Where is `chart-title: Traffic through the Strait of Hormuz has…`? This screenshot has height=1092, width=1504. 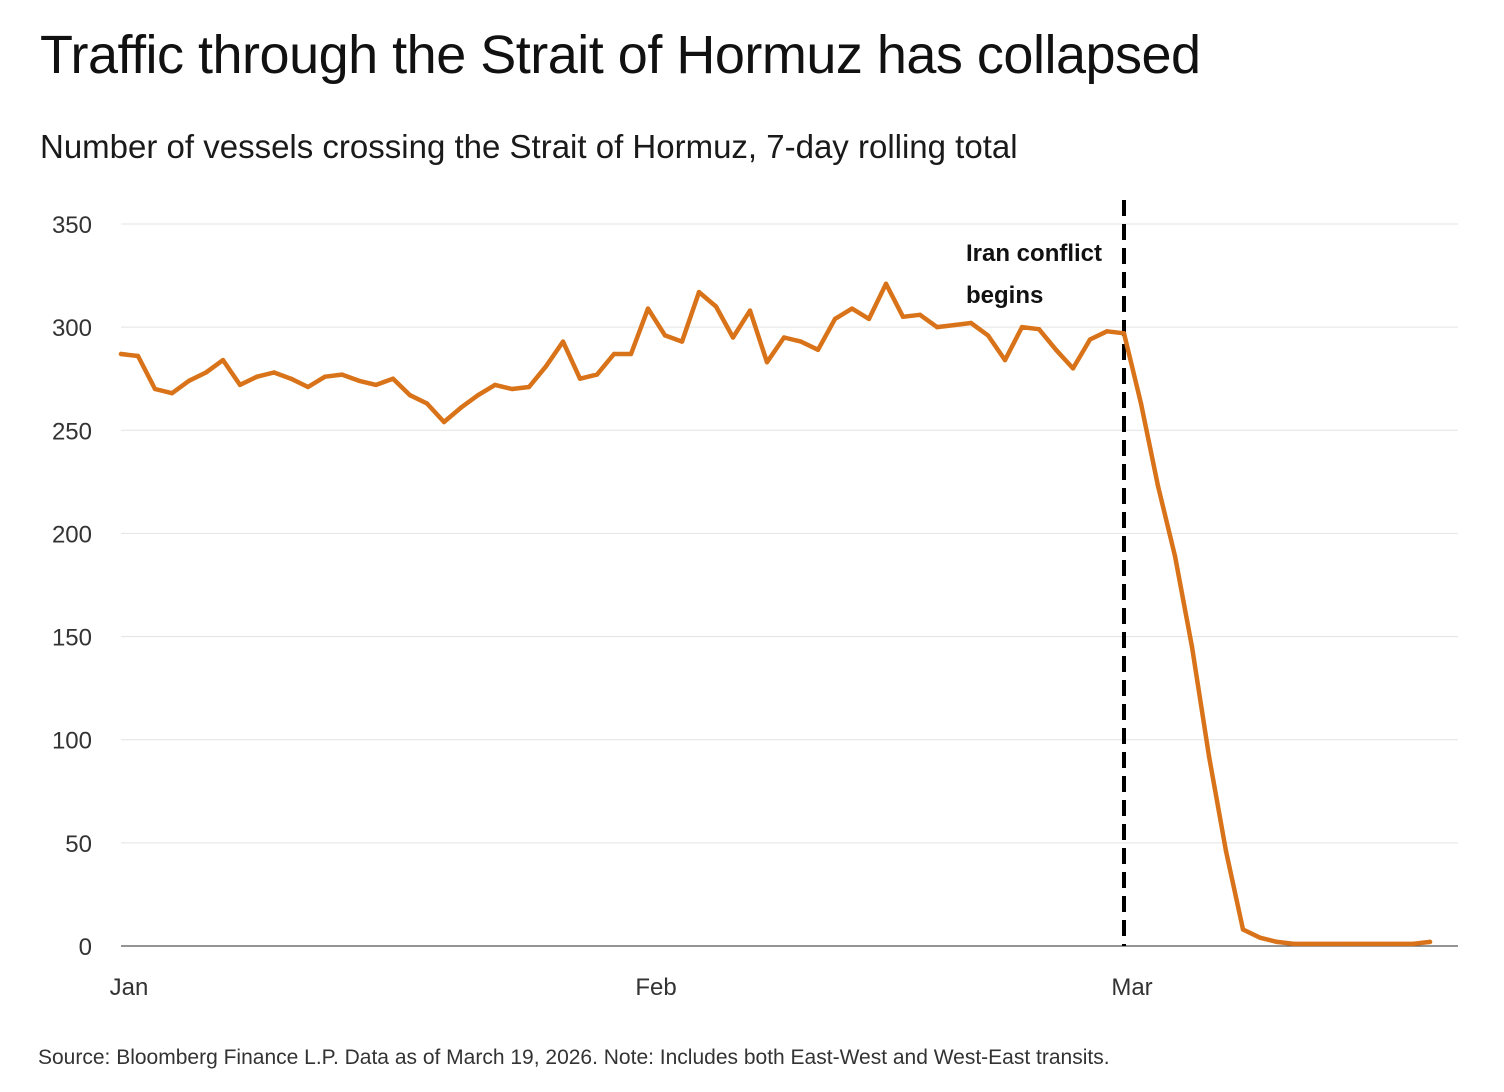 chart-title: Traffic through the Strait of Hormuz has… is located at coordinates (620, 55).